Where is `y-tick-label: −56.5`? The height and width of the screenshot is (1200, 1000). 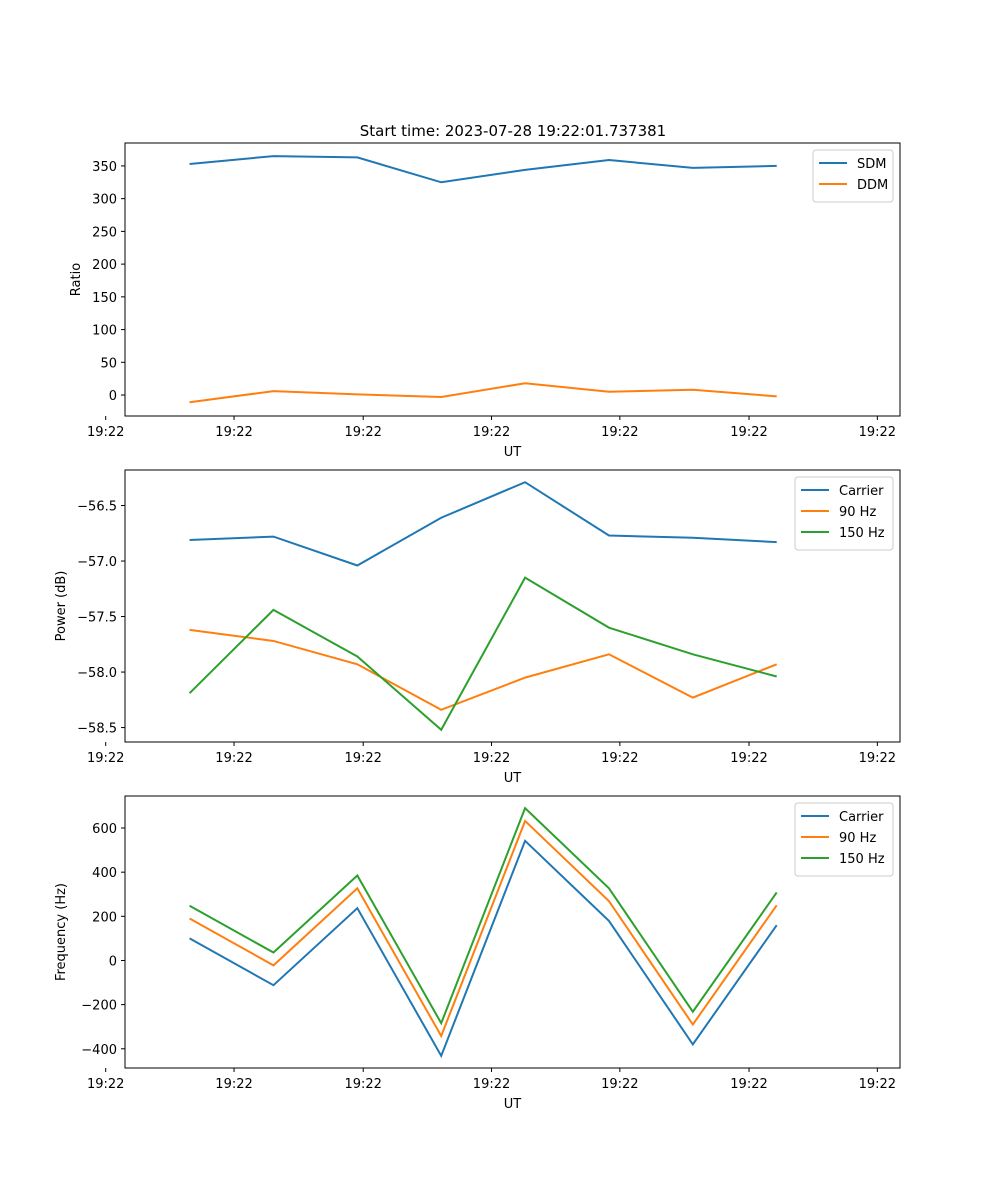
y-tick-label: −56.5 is located at coordinates (97, 507).